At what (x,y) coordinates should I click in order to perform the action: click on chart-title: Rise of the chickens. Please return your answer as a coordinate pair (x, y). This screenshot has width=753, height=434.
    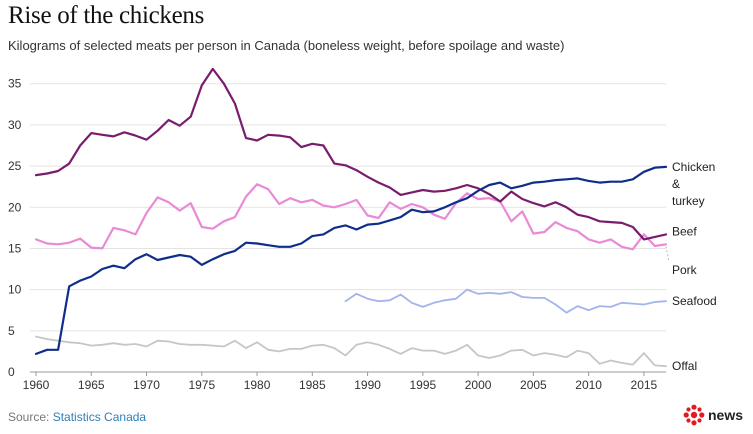
    Looking at the image, I should click on (106, 15).